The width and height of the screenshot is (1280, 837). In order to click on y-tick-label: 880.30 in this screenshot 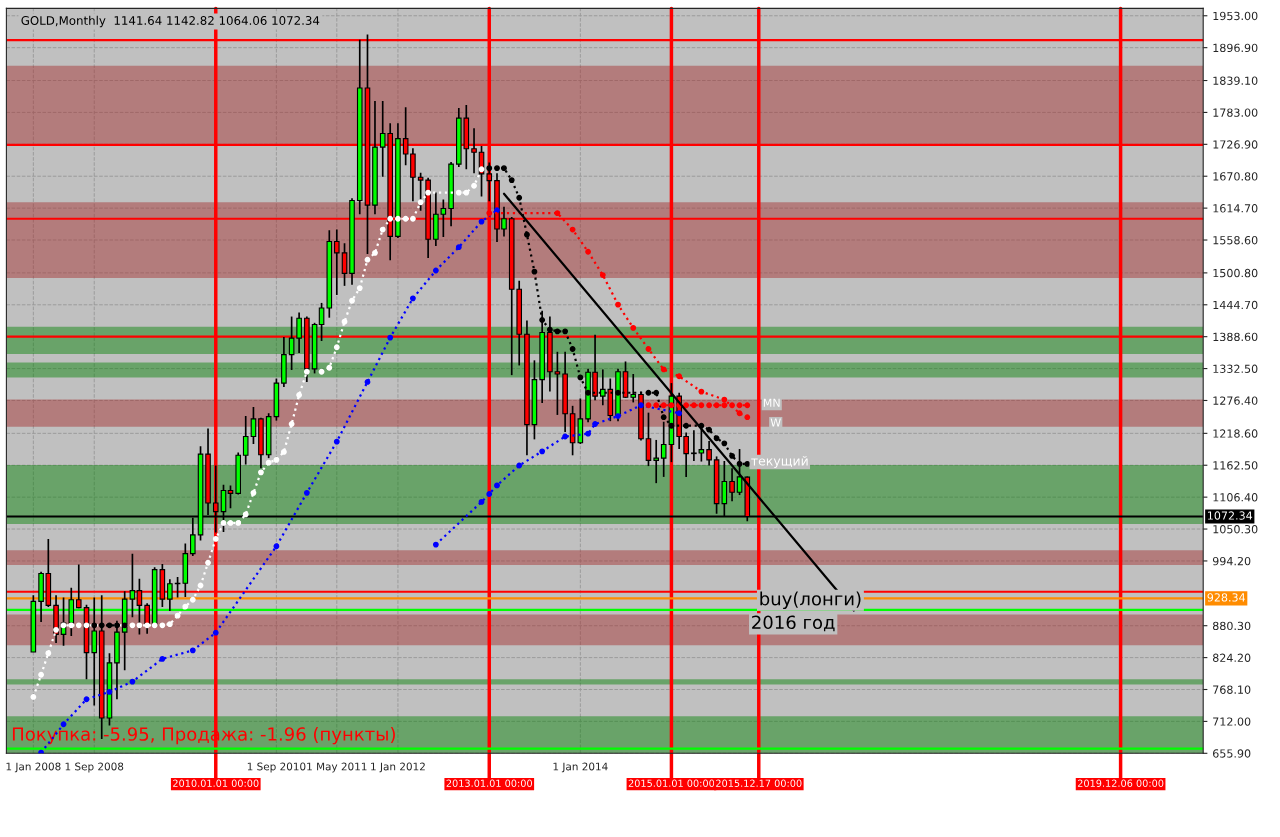, I will do `click(1231, 626)`.